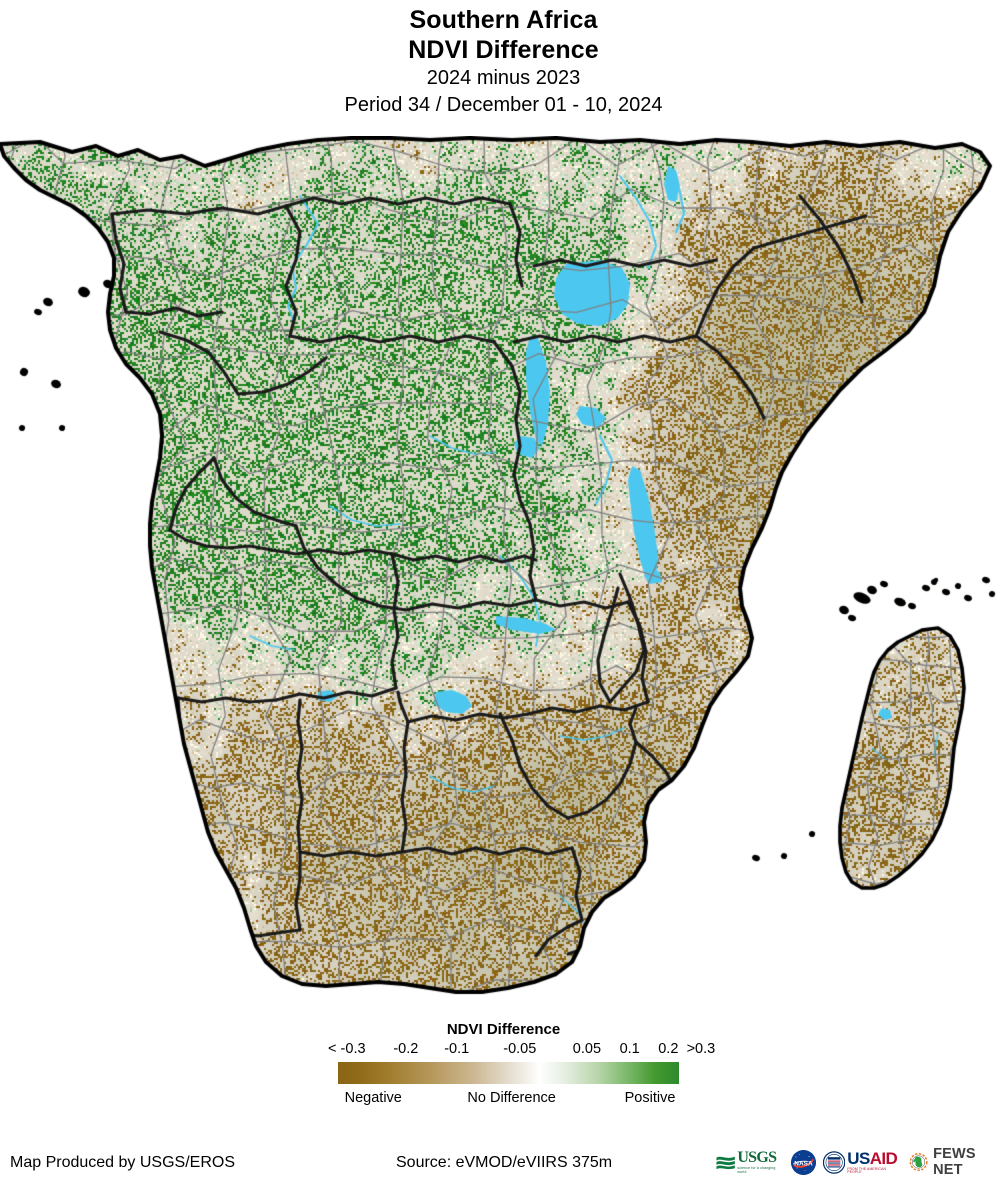  I want to click on fewsnet-globe-icon, so click(918, 1162).